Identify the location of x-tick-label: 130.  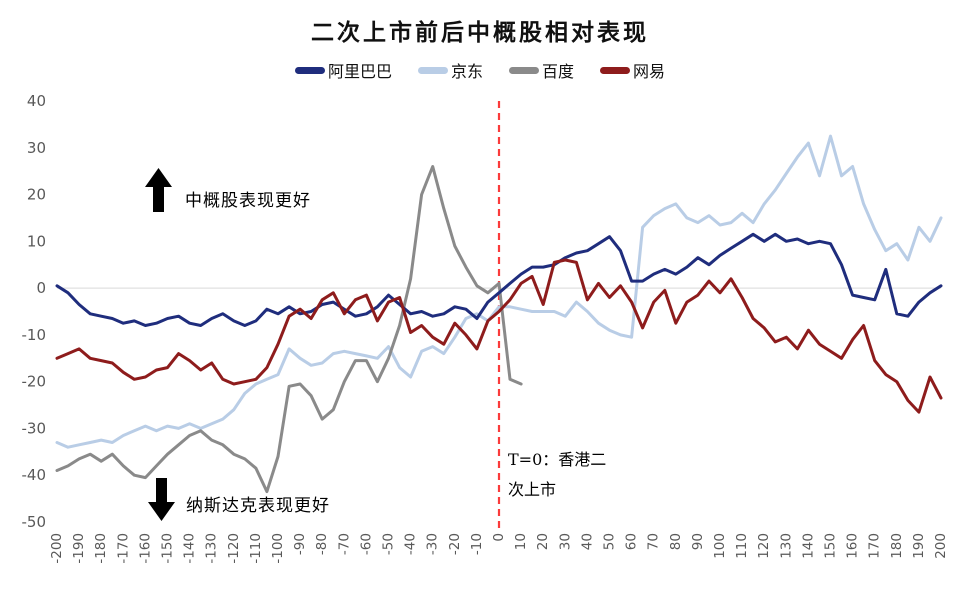
(786, 546).